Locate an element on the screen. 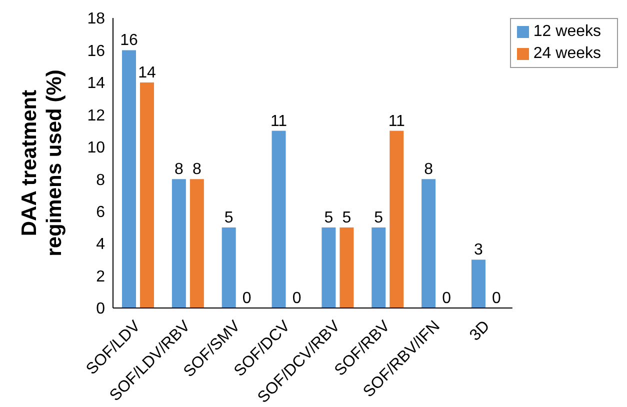  y-axis-title: DAA treatment regimens used (%) is located at coordinates (42, 163).